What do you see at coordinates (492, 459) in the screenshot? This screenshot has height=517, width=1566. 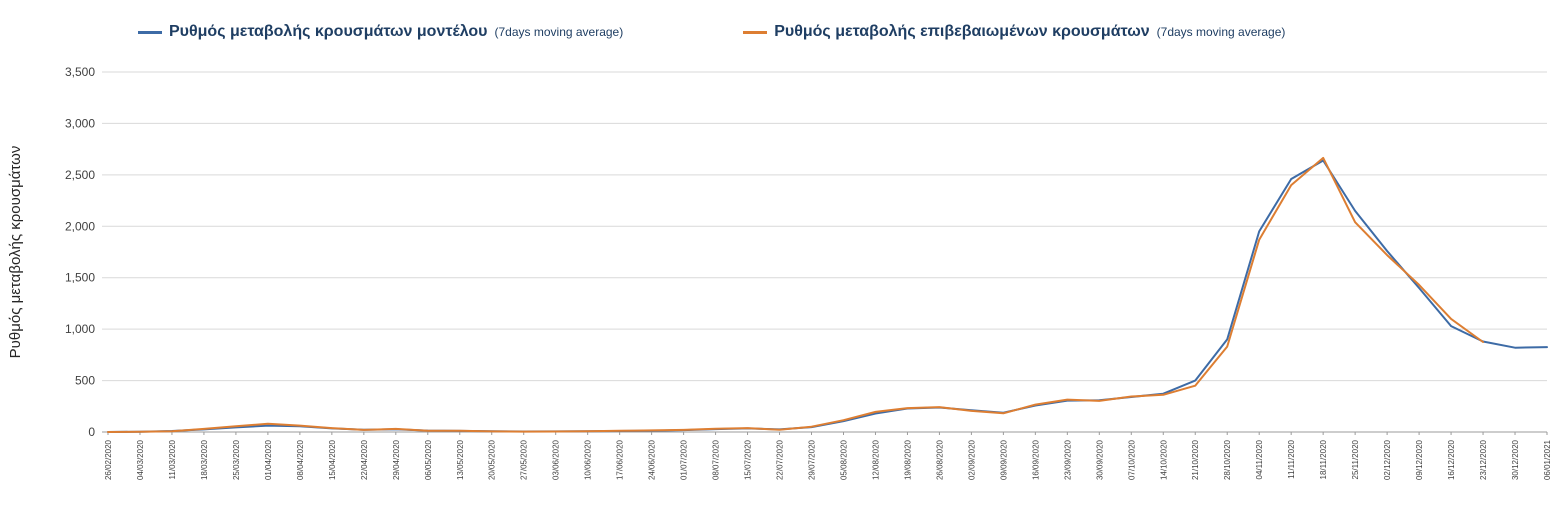 I see `x-tick-label: 20/05/2020` at bounding box center [492, 459].